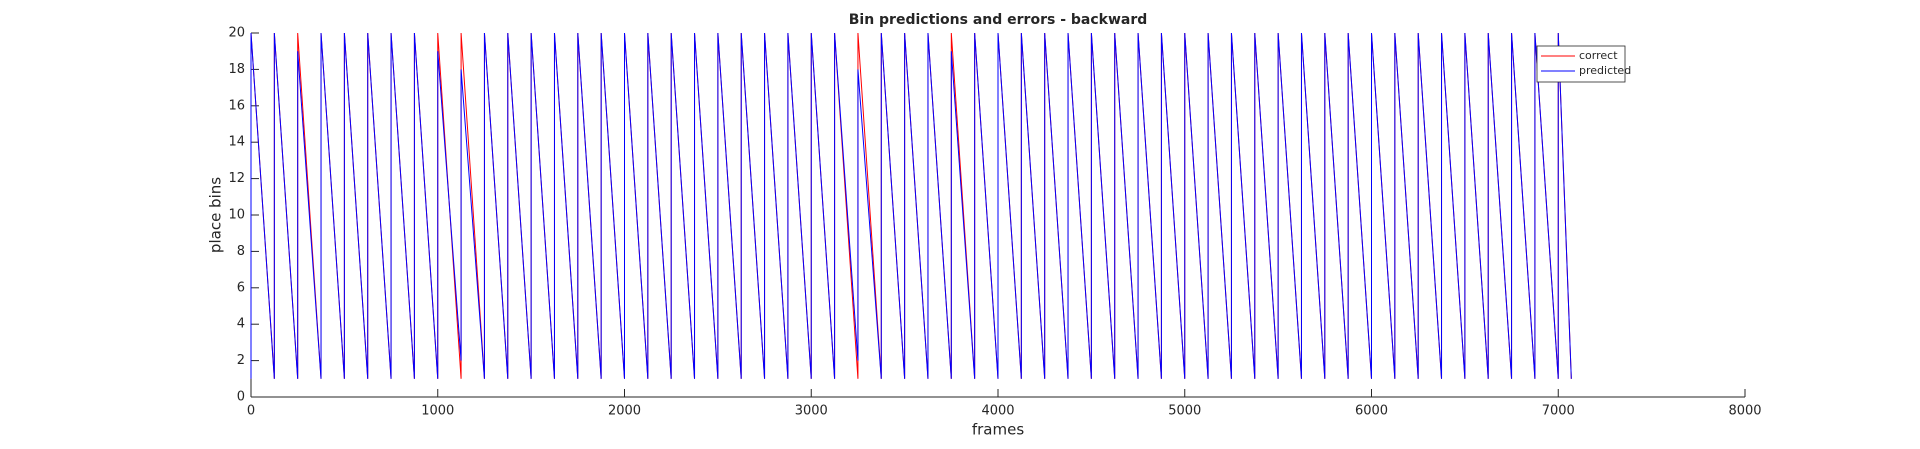  What do you see at coordinates (1371, 411) in the screenshot?
I see `x-tick-label: 6000` at bounding box center [1371, 411].